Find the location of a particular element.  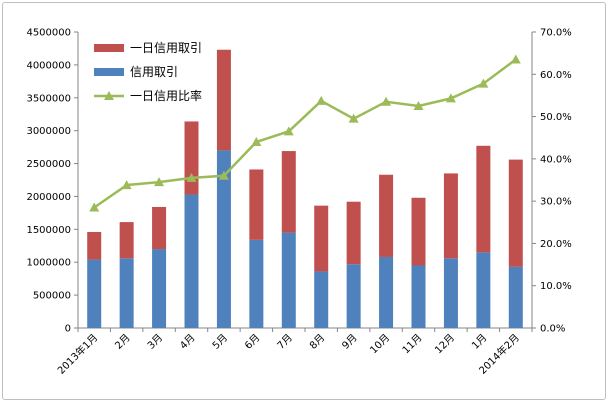

legend-label: 信用取引 is located at coordinates (154, 72).